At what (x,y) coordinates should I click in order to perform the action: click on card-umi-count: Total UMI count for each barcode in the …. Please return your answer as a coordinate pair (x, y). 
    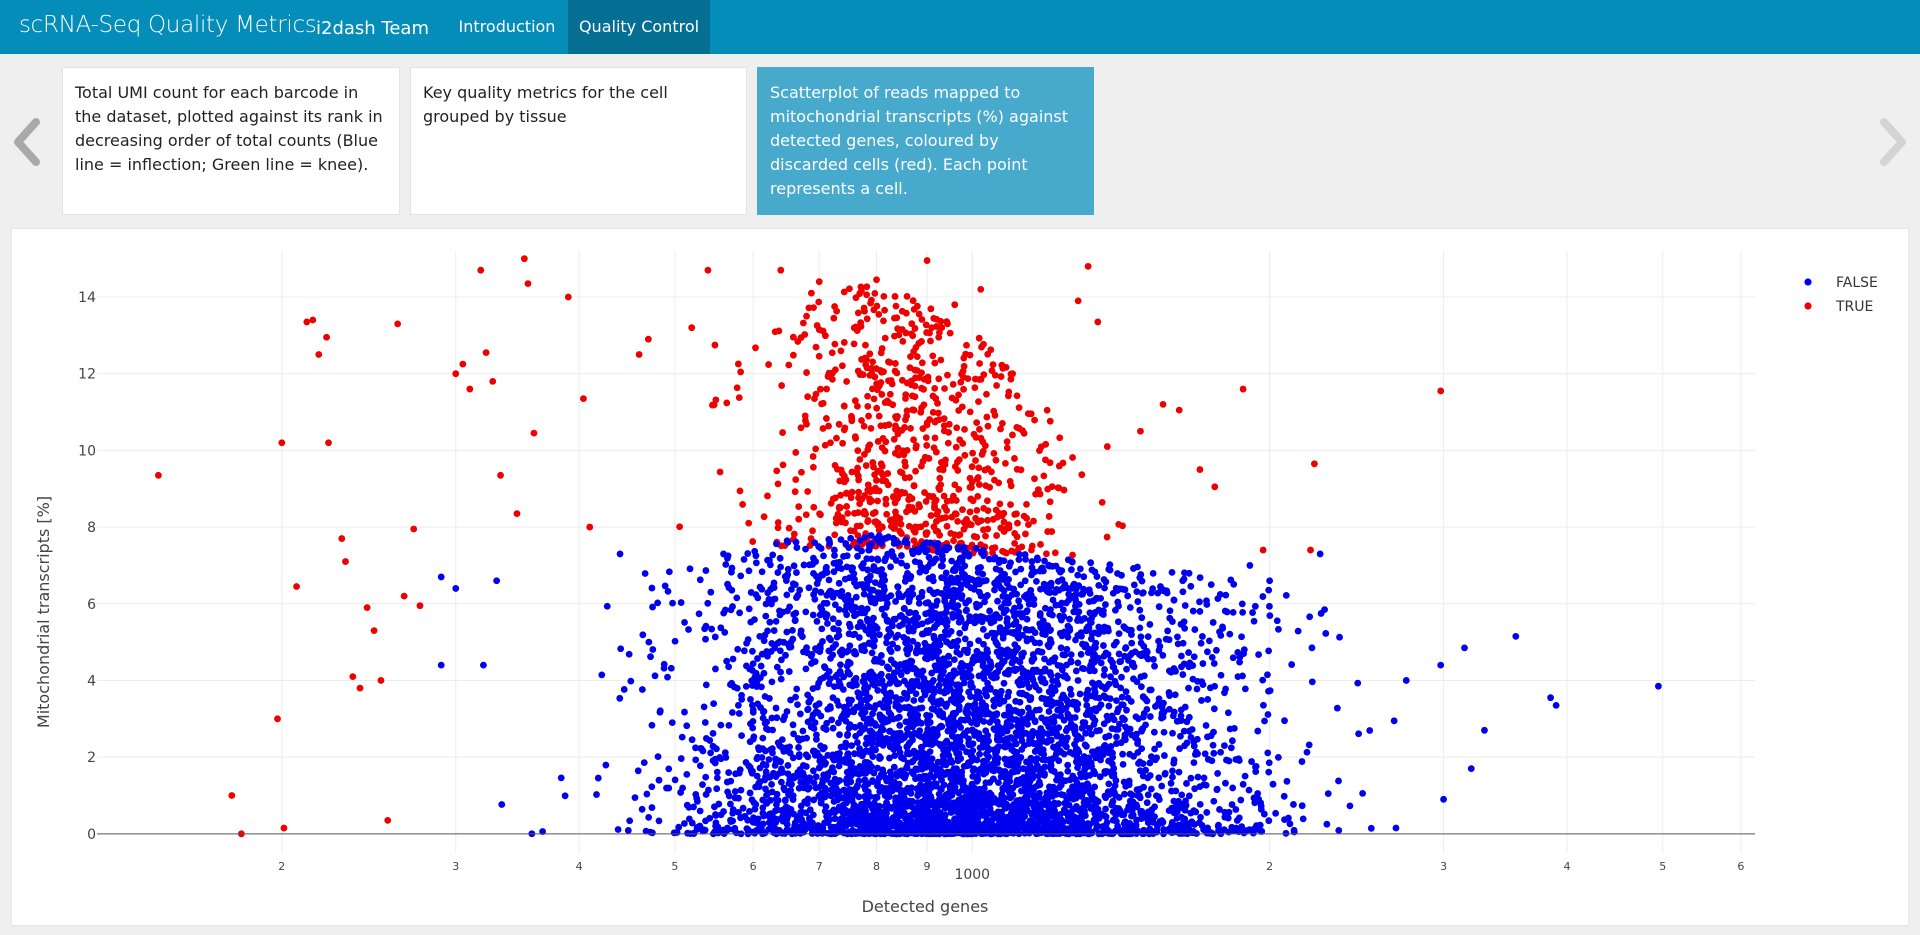
    Looking at the image, I should click on (231, 141).